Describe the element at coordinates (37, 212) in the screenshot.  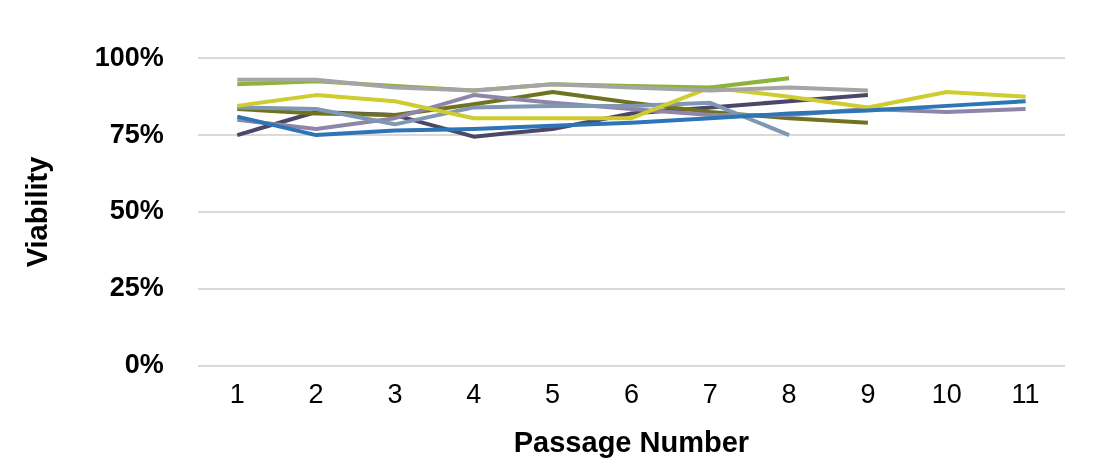
I see `y-axis-title: Viability` at that location.